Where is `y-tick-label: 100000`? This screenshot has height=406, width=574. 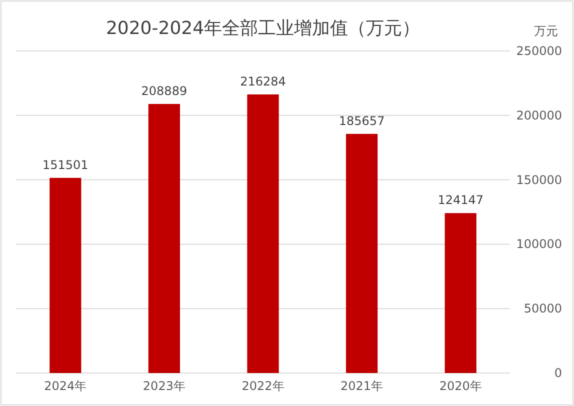
y-tick-label: 100000 is located at coordinates (539, 244).